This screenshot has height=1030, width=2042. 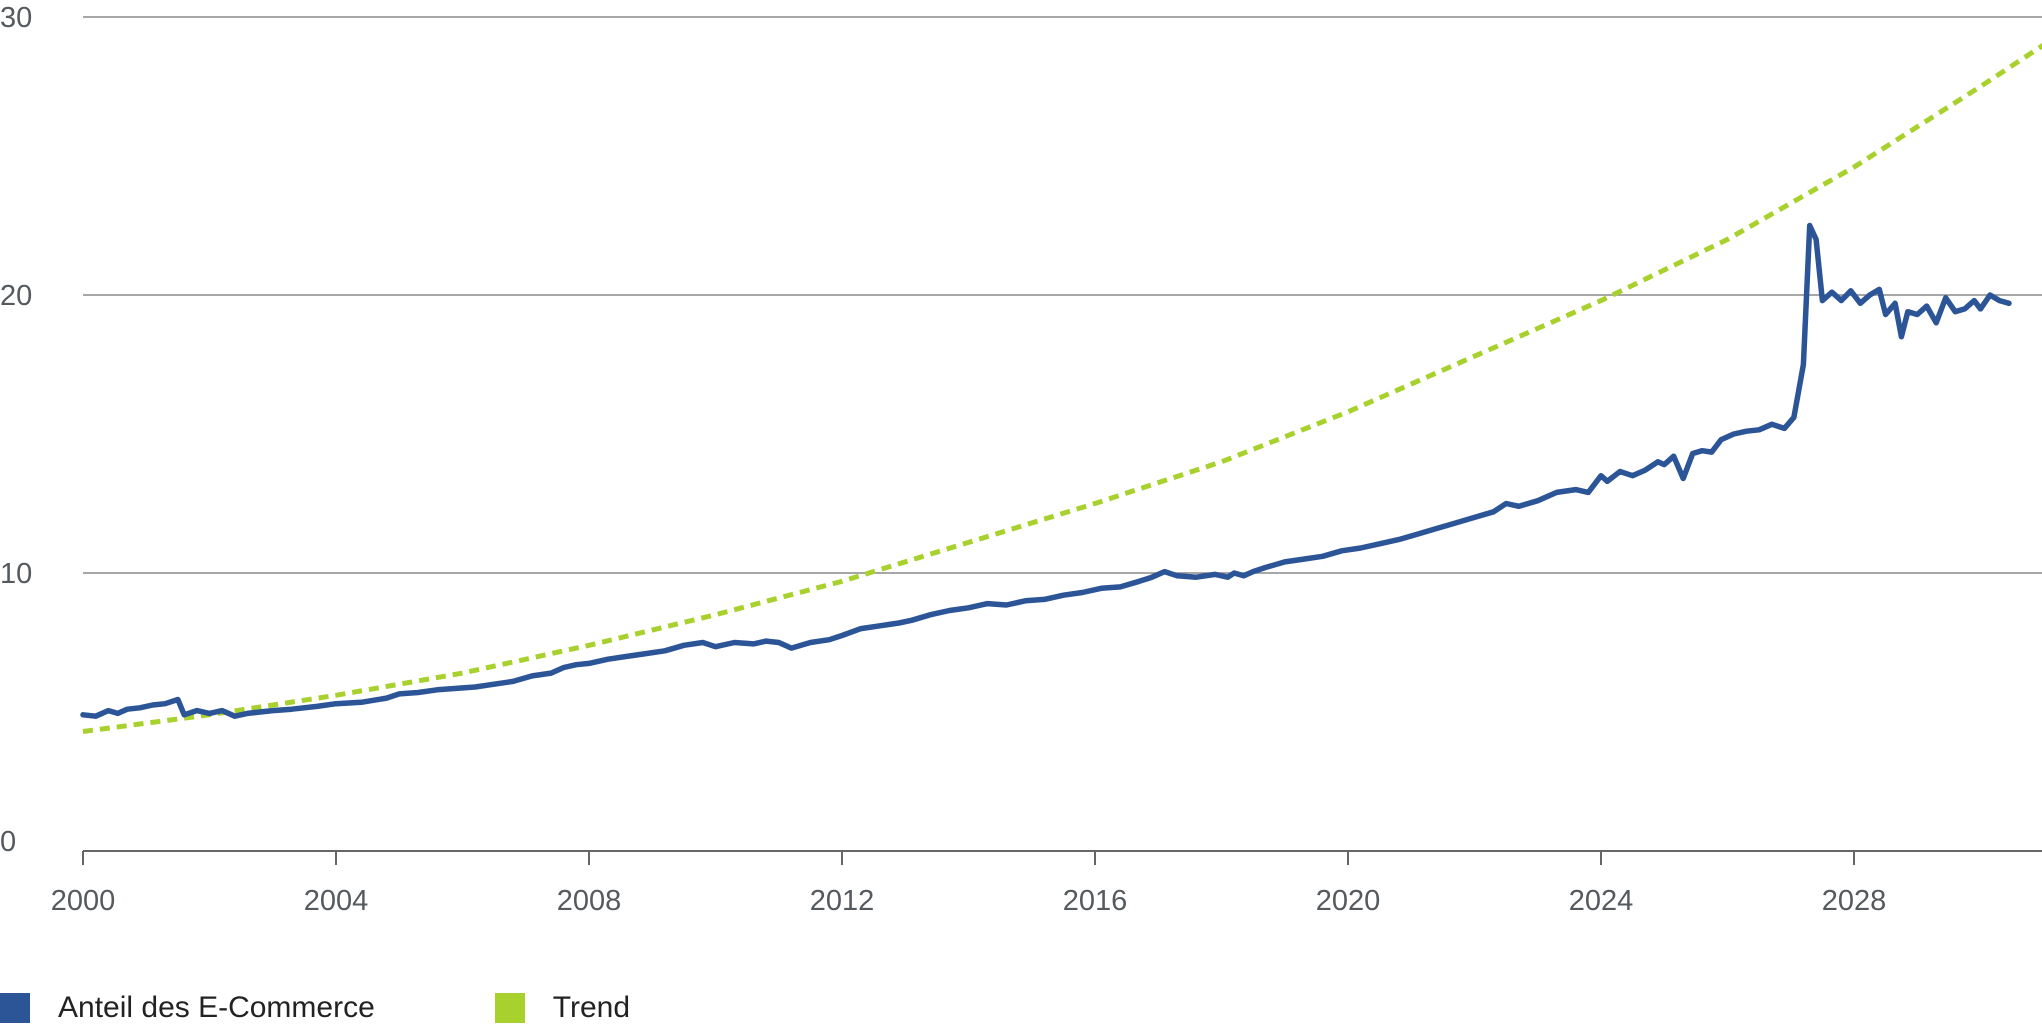 What do you see at coordinates (1095, 901) in the screenshot?
I see `x-tick-label: 2016` at bounding box center [1095, 901].